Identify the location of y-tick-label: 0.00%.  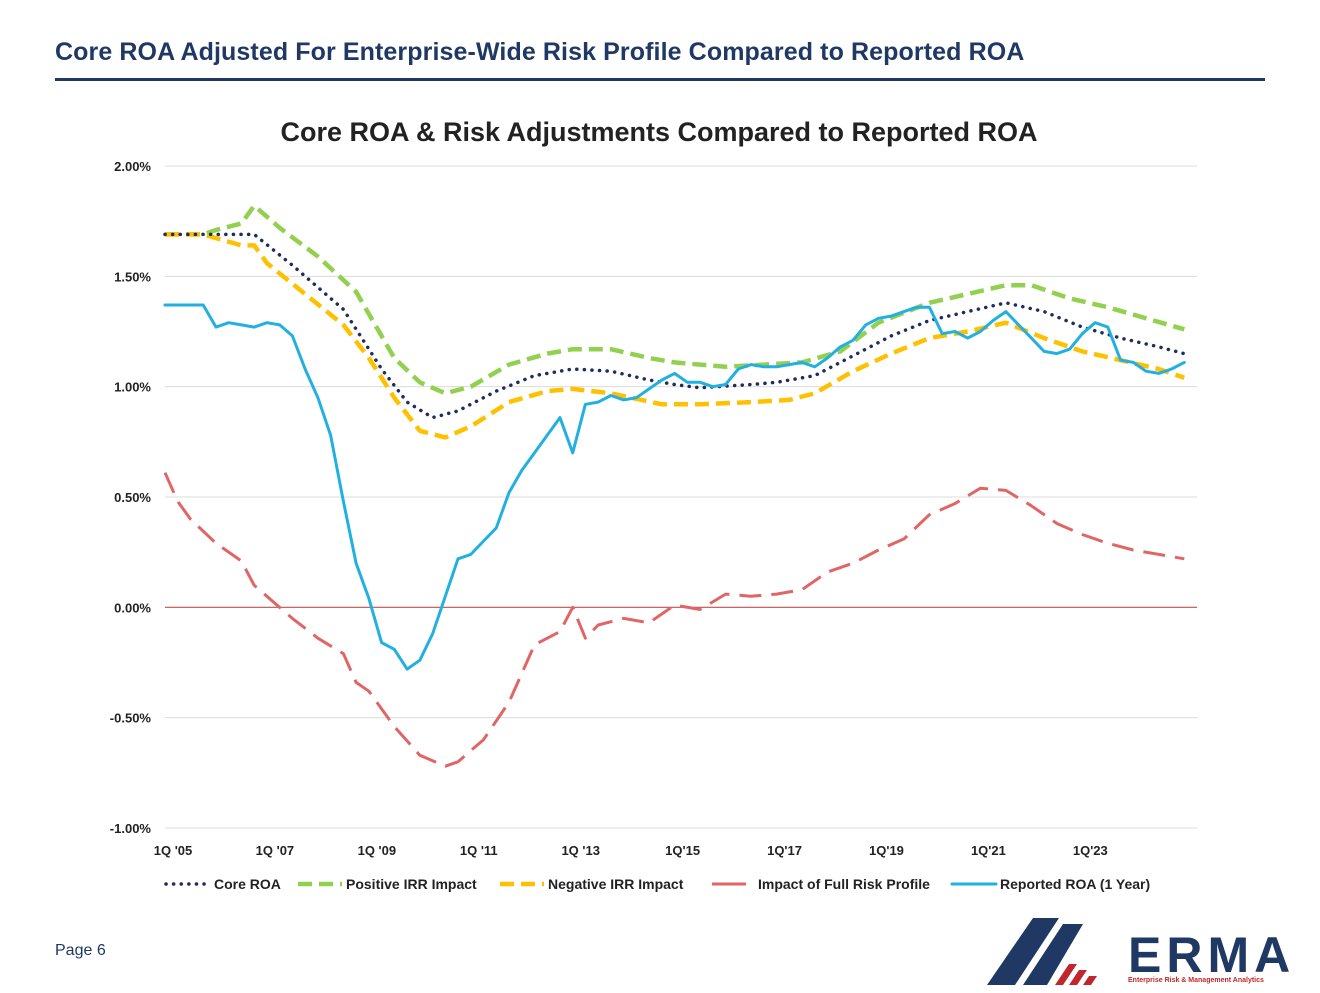
(132, 607).